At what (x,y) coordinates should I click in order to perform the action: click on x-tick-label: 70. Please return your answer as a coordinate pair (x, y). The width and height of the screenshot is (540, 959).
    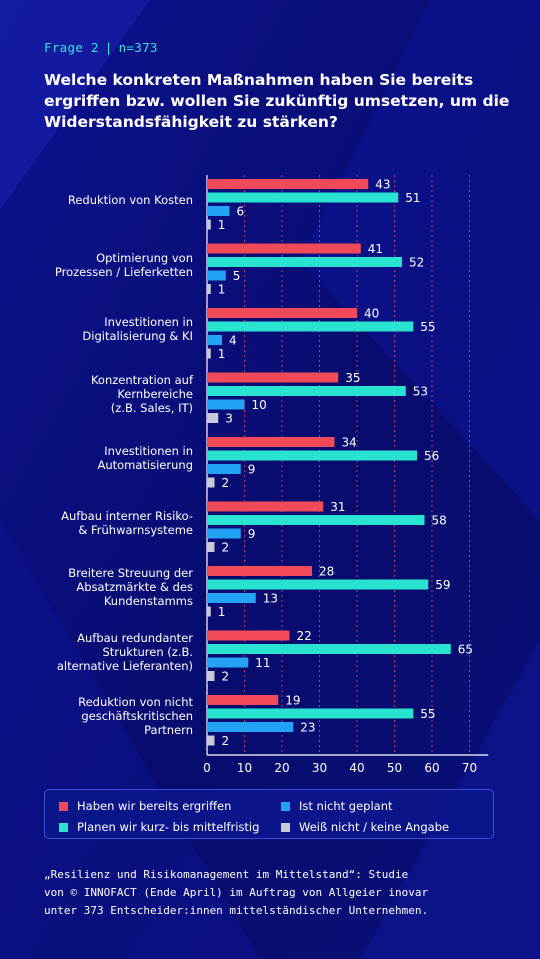
    Looking at the image, I should click on (469, 768).